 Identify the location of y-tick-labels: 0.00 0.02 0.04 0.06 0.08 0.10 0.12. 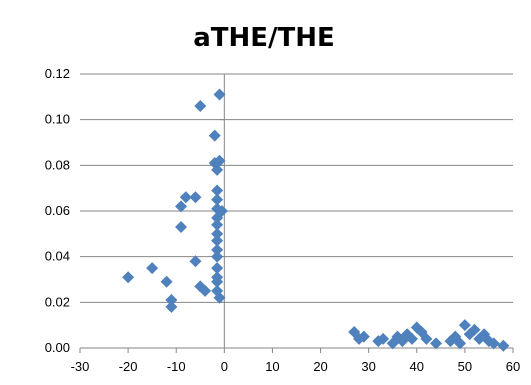
(57, 210).